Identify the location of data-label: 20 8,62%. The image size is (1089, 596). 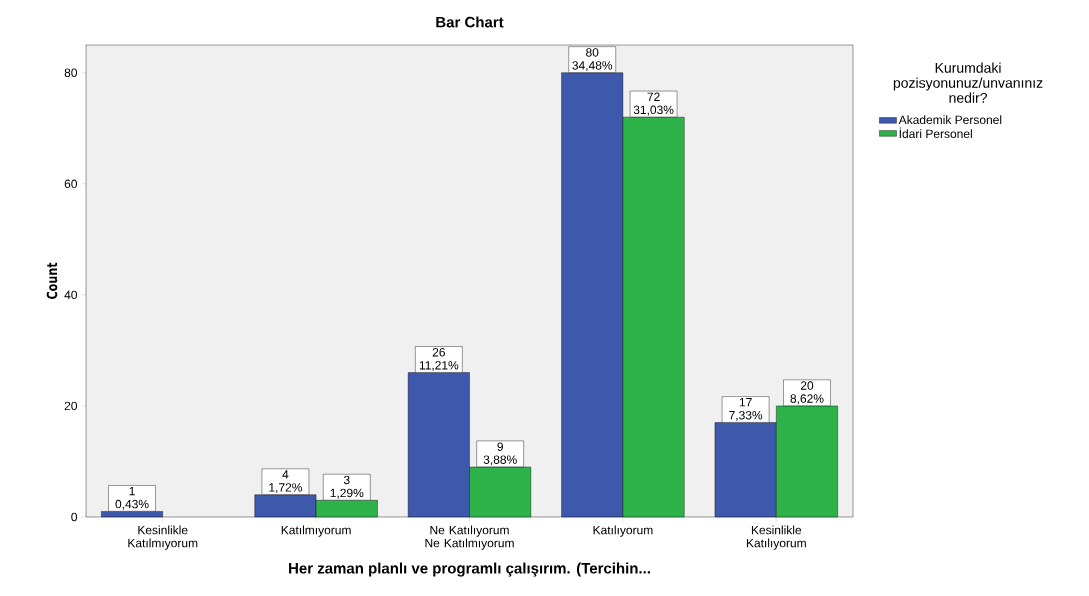
(807, 393).